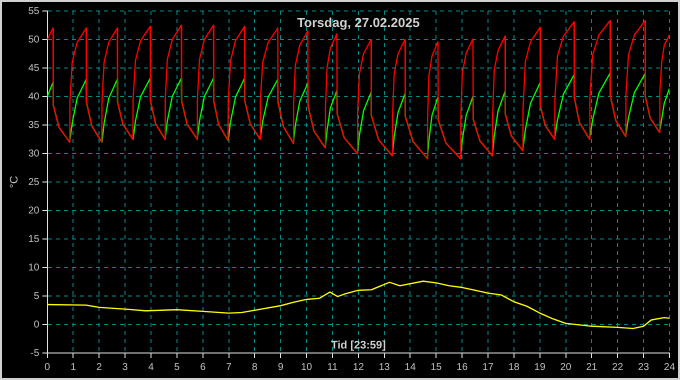 This screenshot has height=380, width=680. What do you see at coordinates (644, 367) in the screenshot?
I see `x-tick-label: 23` at bounding box center [644, 367].